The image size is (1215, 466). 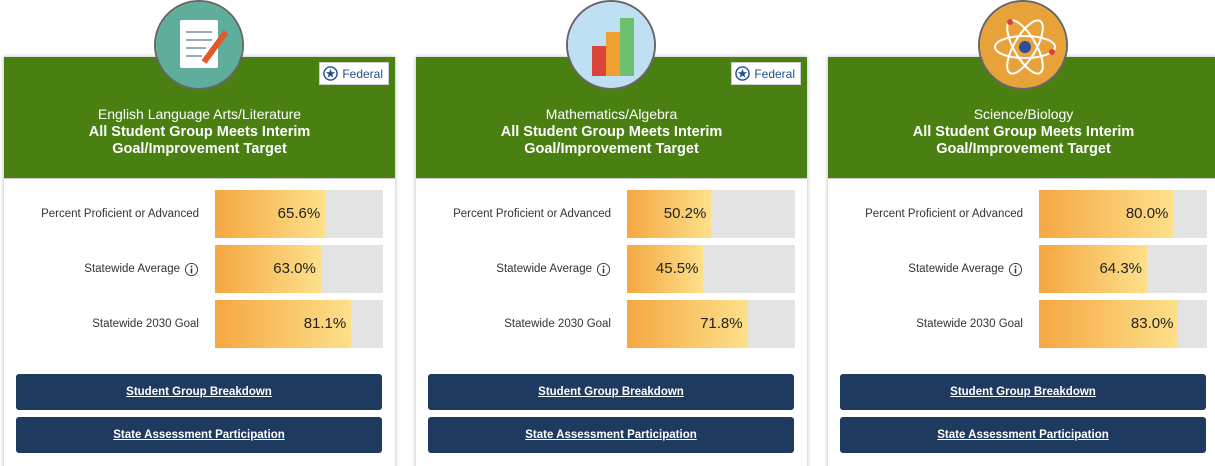 I want to click on bar-track: 83.0%, so click(x=1123, y=324).